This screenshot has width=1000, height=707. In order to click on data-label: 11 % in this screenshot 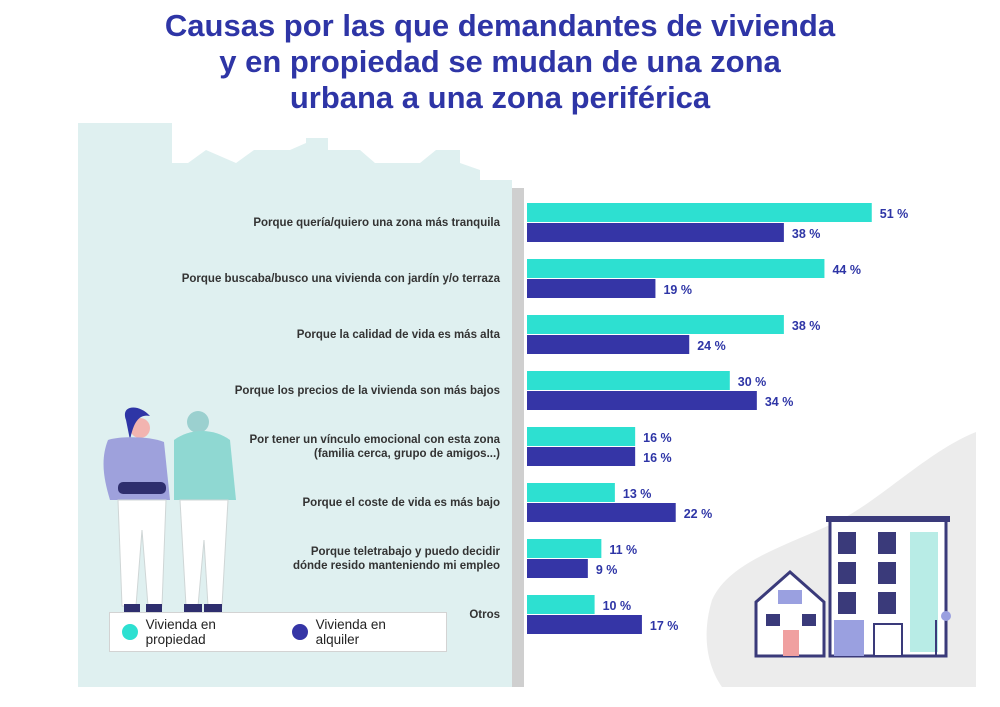, I will do `click(623, 550)`.